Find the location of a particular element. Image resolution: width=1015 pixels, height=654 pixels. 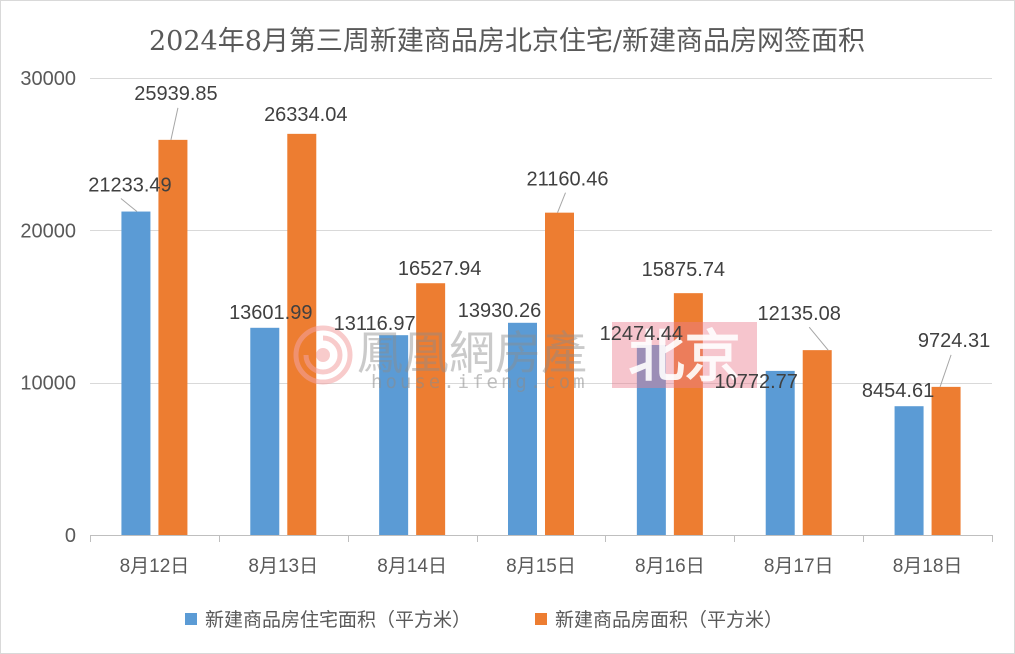

legend-item: 新建商品房面积（平方米） is located at coordinates (659, 620).